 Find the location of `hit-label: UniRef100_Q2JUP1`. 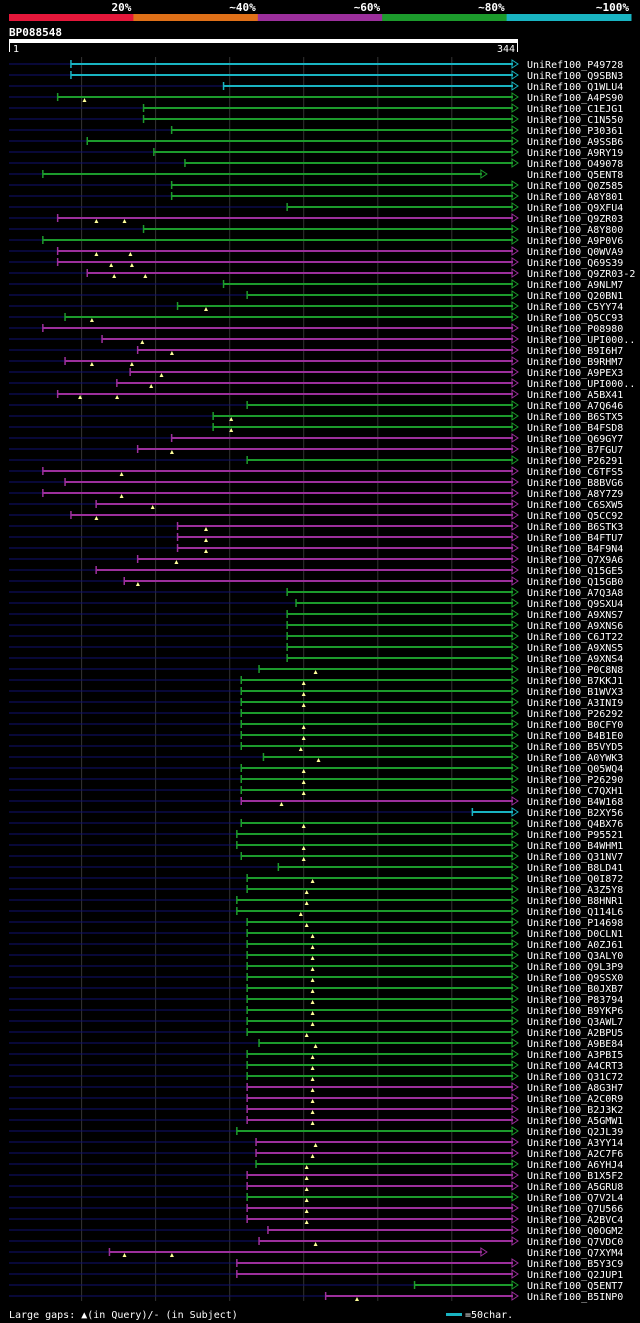

hit-label: UniRef100_Q2JUP1 is located at coordinates (575, 1275).